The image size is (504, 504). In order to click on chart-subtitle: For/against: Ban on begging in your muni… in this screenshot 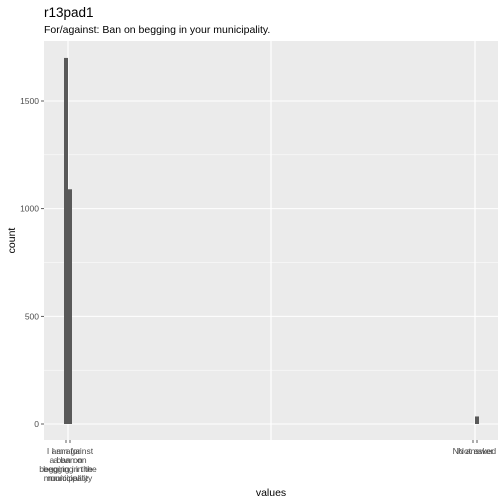, I will do `click(157, 30)`.